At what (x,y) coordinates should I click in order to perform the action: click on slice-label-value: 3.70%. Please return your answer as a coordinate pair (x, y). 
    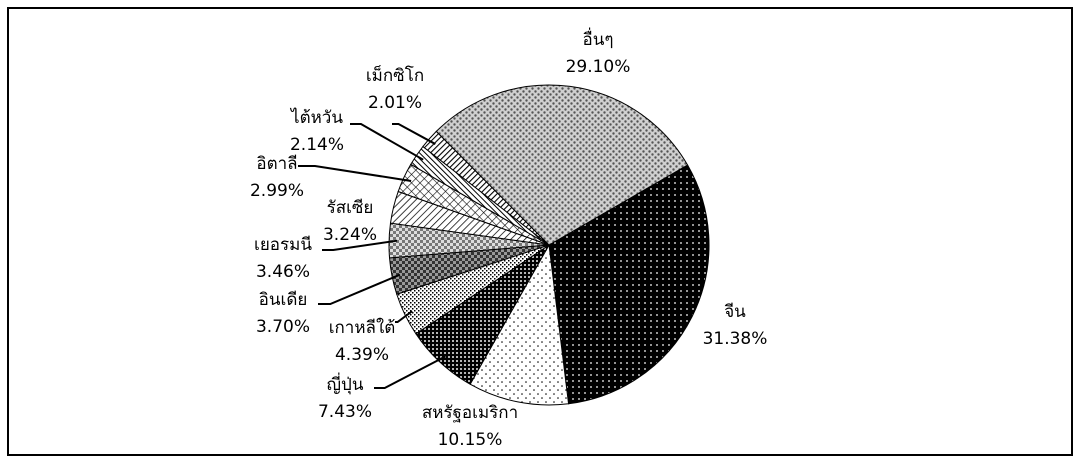
    Looking at the image, I should click on (283, 327).